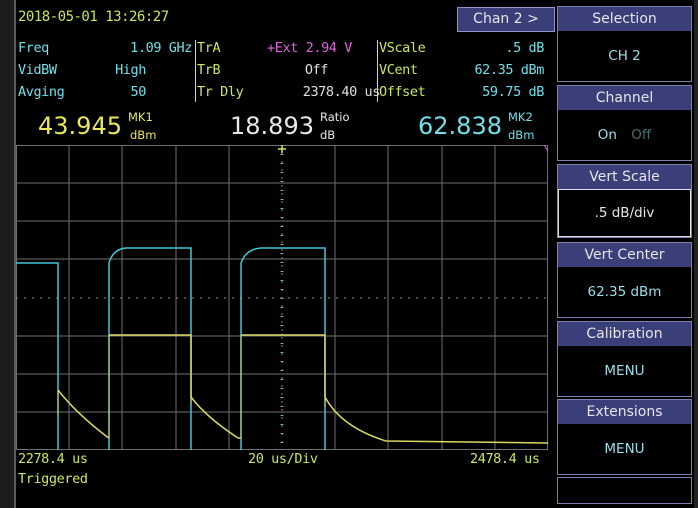 The height and width of the screenshot is (508, 698). I want to click on mk2-readout: 62.838 MK2 dBm, so click(476, 126).